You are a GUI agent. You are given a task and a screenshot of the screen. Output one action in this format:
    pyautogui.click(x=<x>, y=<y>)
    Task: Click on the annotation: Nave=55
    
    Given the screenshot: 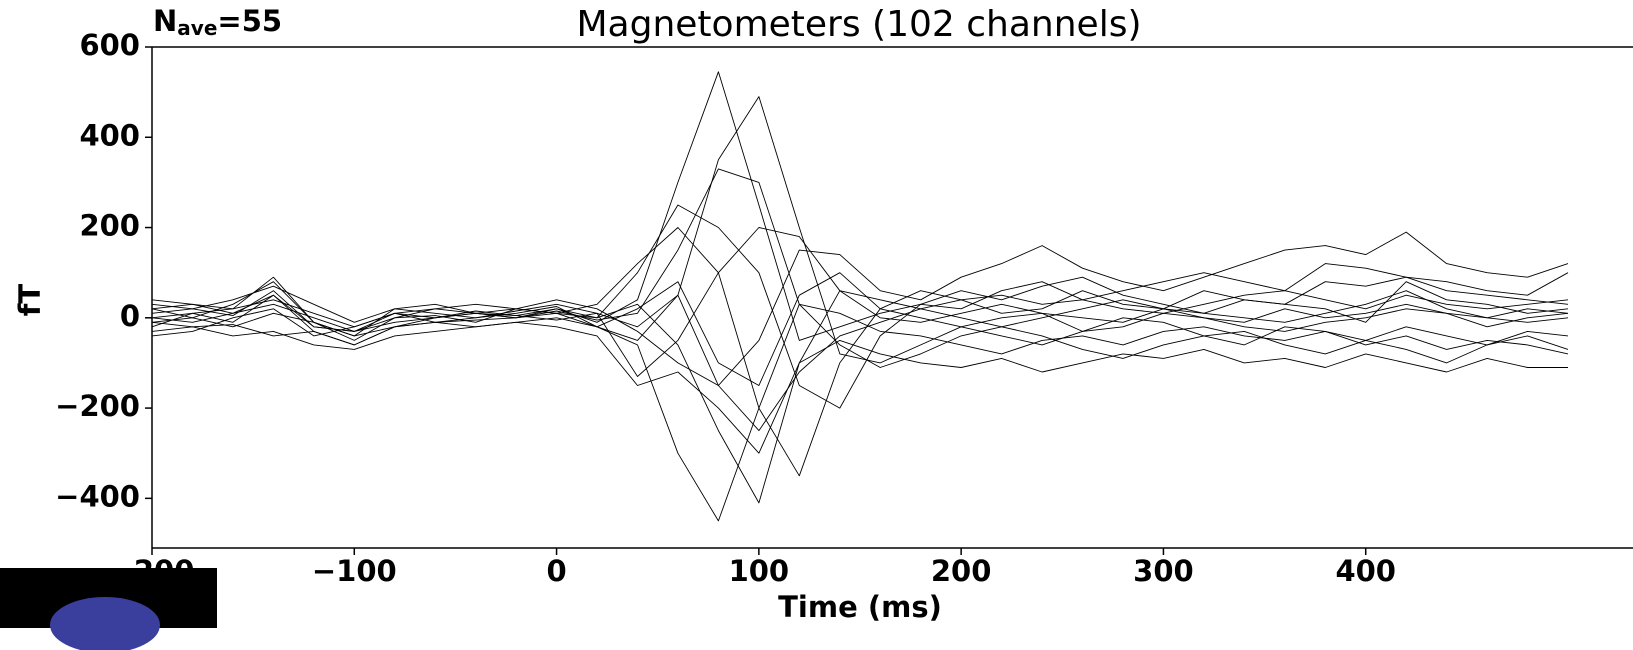 What is the action you would take?
    pyautogui.click(x=217, y=22)
    